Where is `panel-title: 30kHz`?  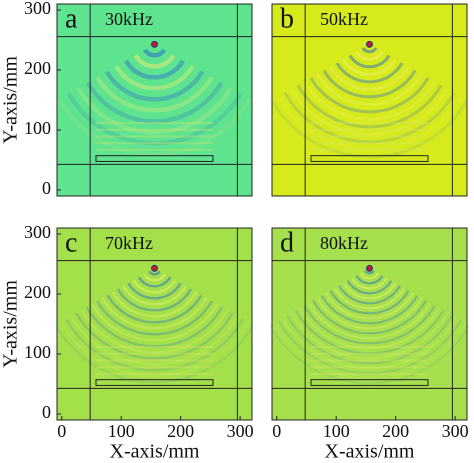
panel-title: 30kHz is located at coordinates (129, 19).